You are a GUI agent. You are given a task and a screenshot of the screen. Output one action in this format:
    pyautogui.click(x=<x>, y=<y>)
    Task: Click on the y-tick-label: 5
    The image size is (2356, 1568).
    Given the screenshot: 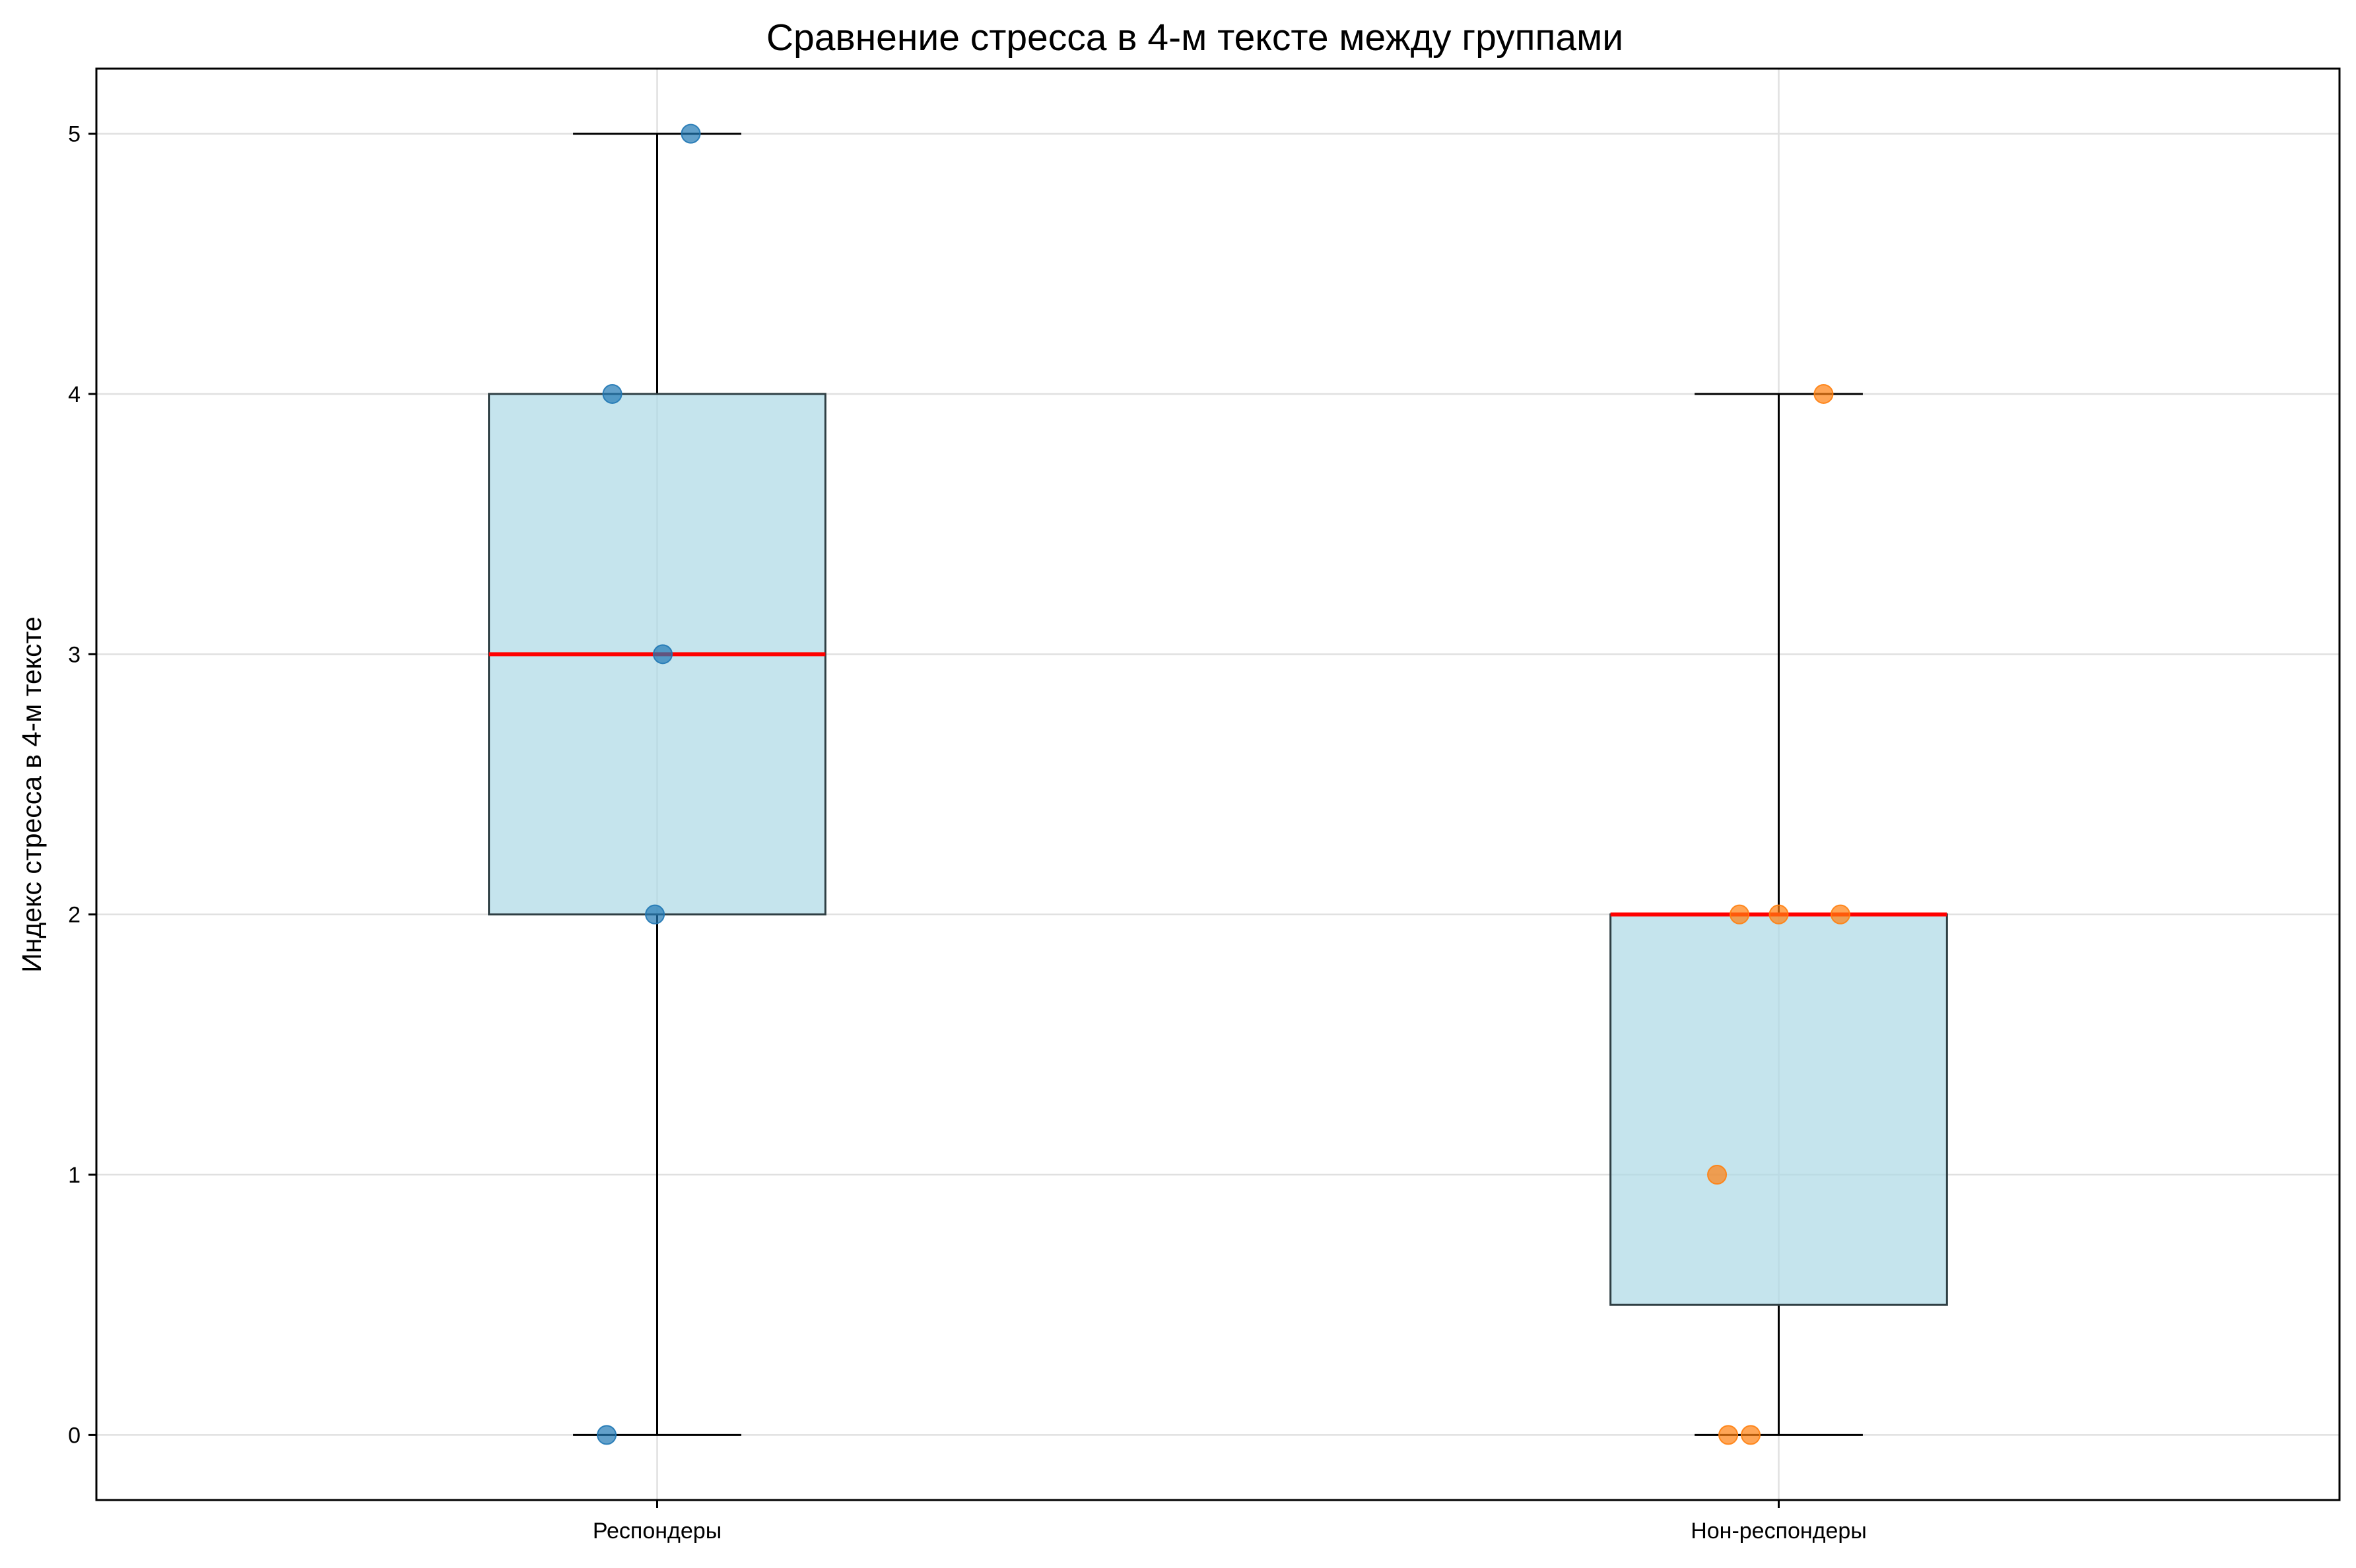 What is the action you would take?
    pyautogui.click(x=74, y=134)
    